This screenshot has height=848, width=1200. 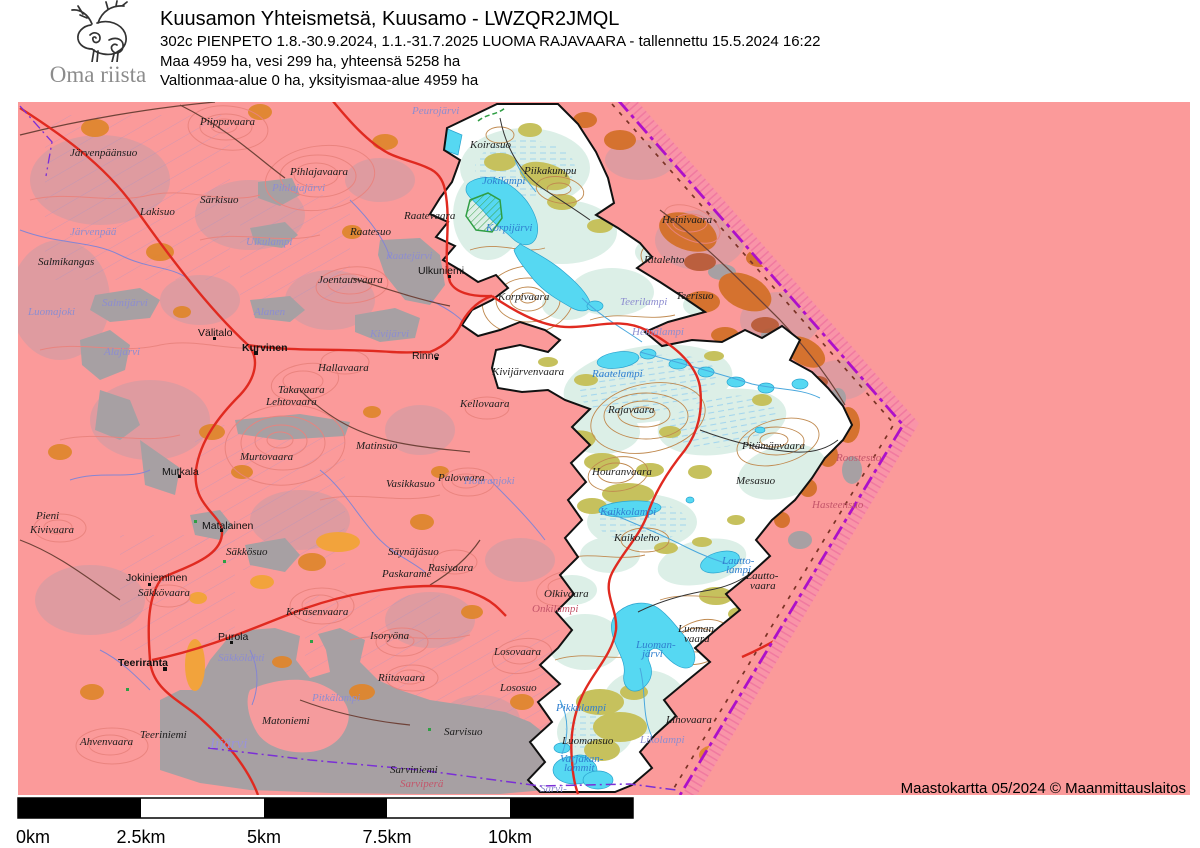 I want to click on map-label: Varjakan-, so click(x=582, y=759).